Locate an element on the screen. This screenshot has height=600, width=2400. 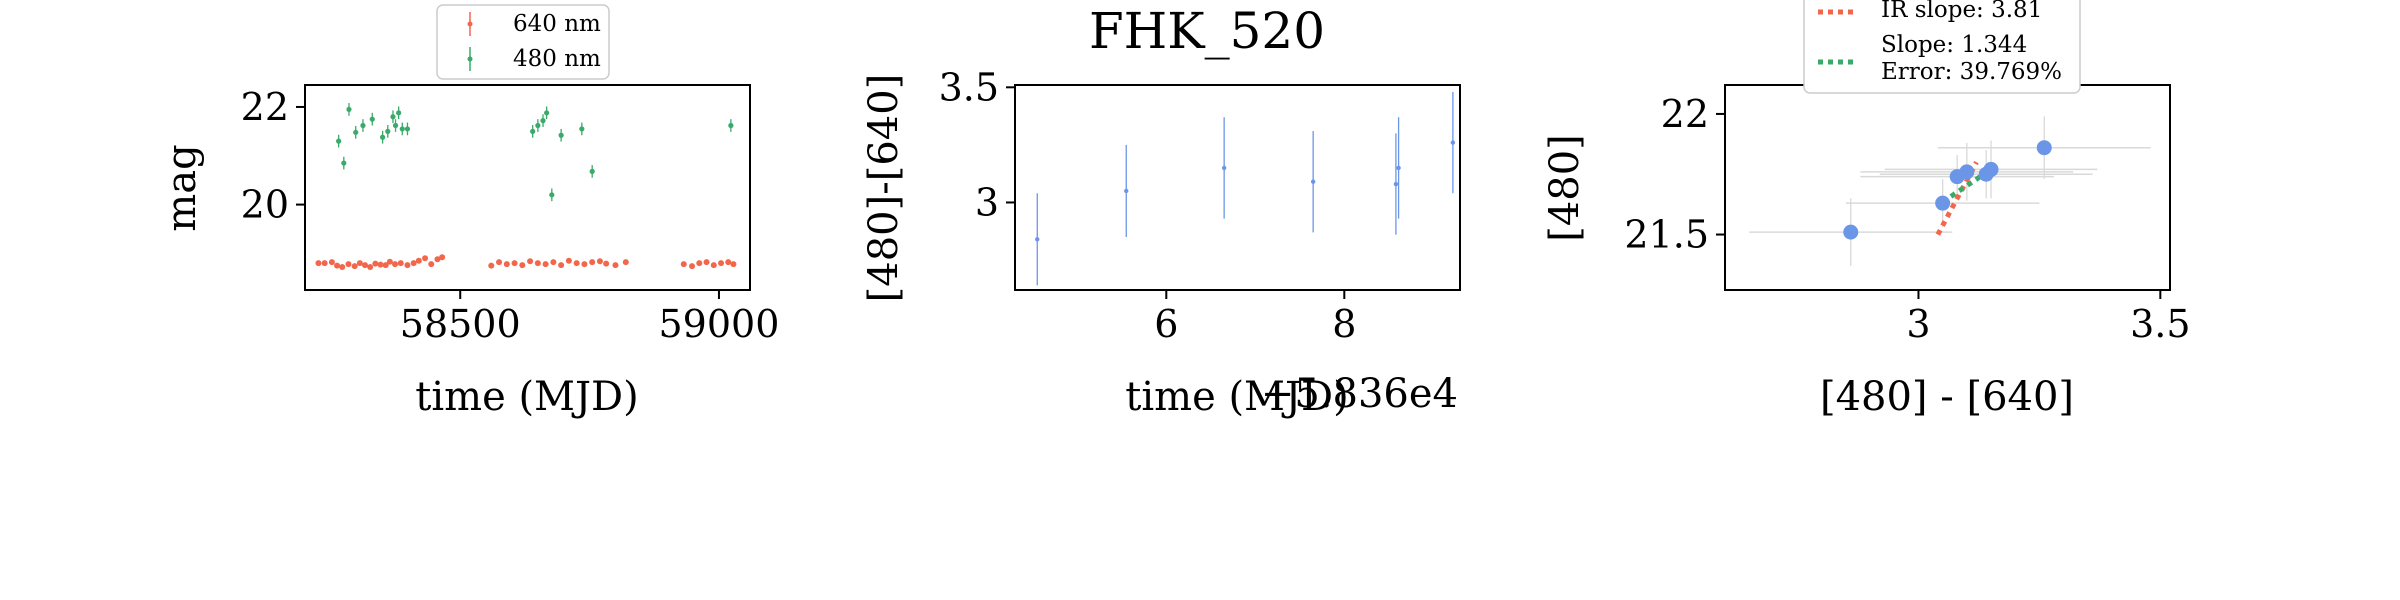
p2-fit-line is located at coordinates (1957, 198).